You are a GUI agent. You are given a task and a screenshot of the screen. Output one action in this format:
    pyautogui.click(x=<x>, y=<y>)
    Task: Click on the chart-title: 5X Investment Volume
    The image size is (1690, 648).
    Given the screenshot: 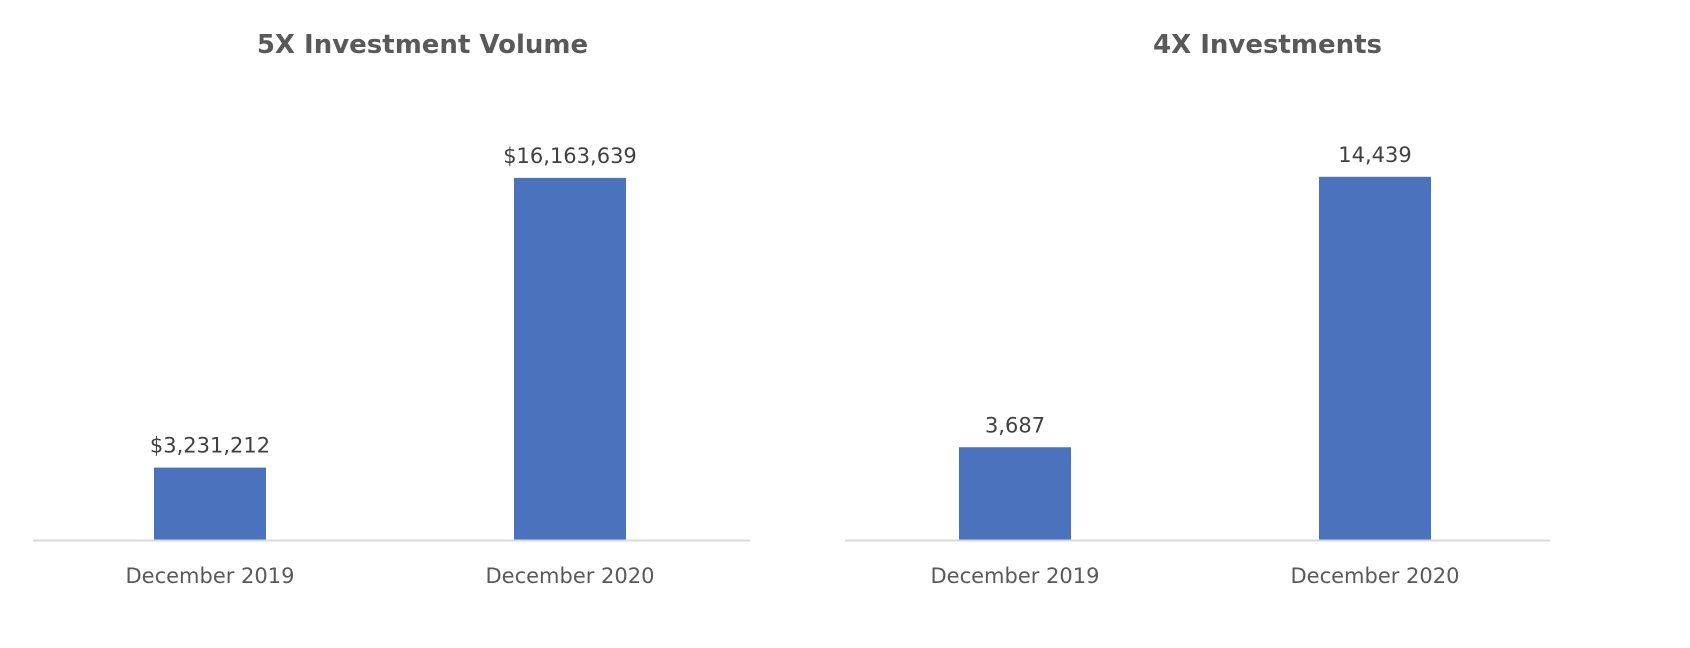 What is the action you would take?
    pyautogui.click(x=422, y=45)
    